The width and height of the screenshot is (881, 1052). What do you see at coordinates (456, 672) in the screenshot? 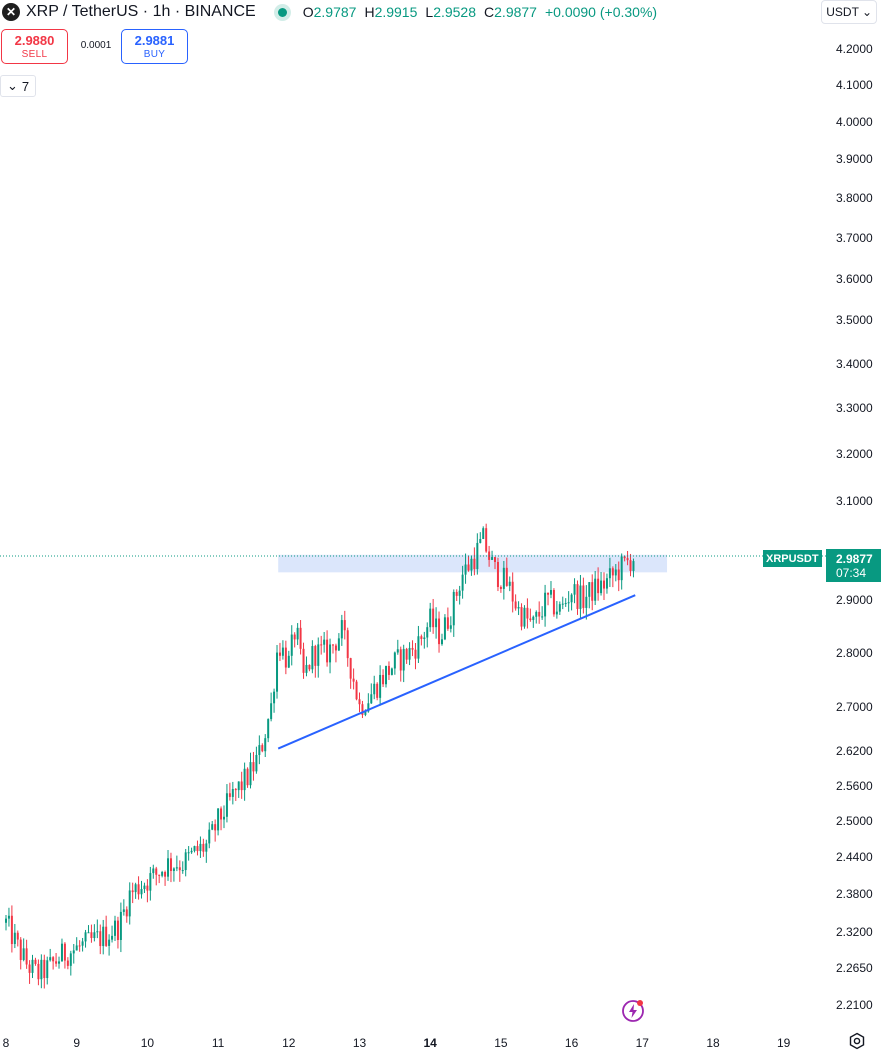
I see `support-trendline` at bounding box center [456, 672].